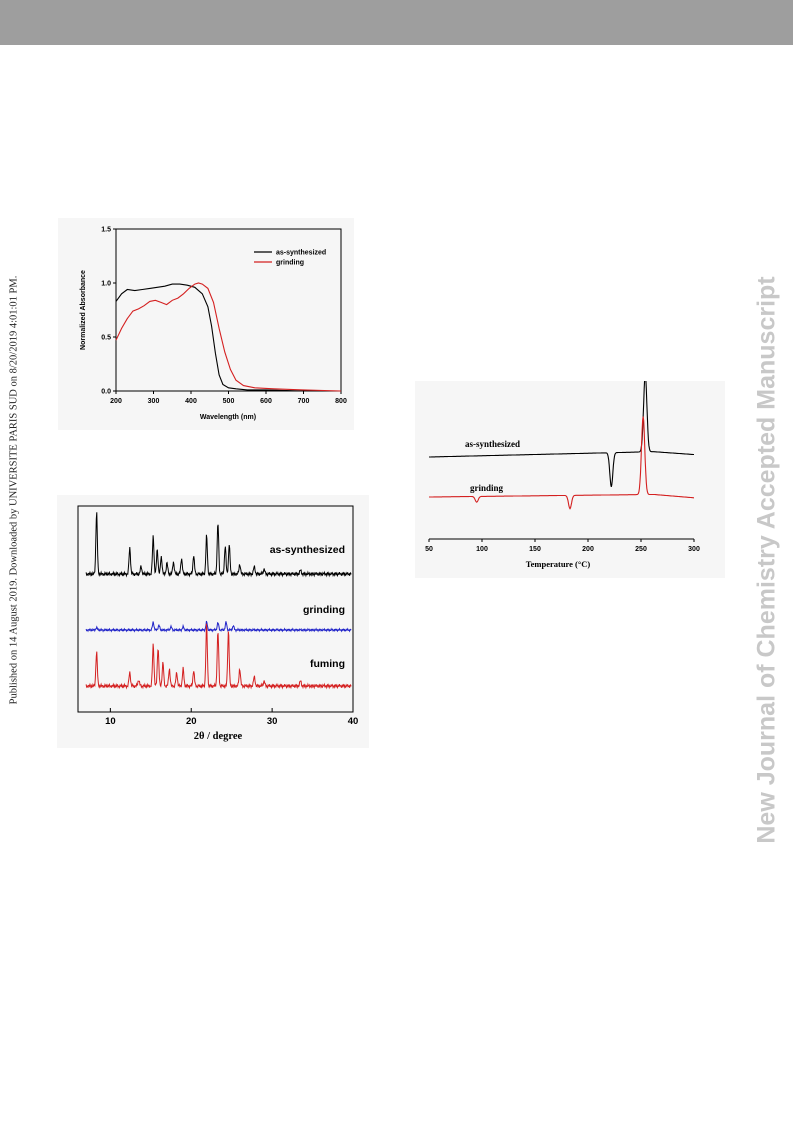  I want to click on pattern-as-synthesized, so click(218, 545).